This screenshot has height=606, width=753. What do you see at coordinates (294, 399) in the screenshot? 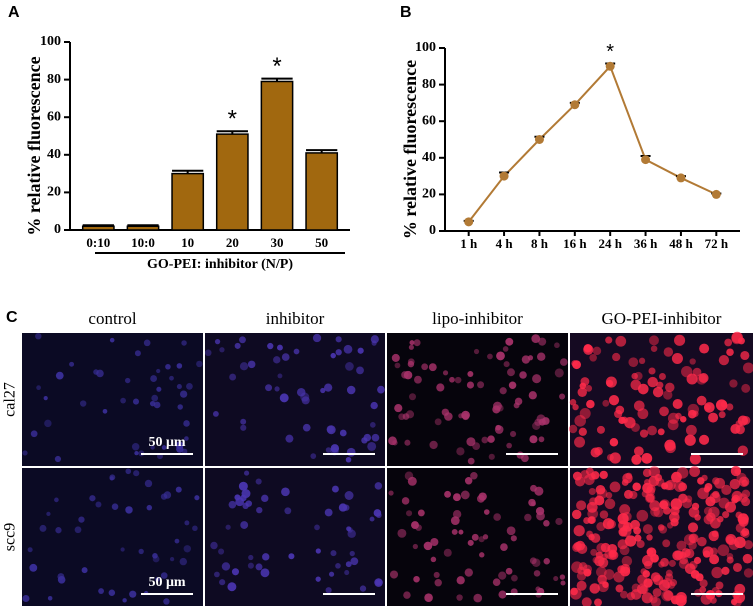
I see `micrograph` at bounding box center [294, 399].